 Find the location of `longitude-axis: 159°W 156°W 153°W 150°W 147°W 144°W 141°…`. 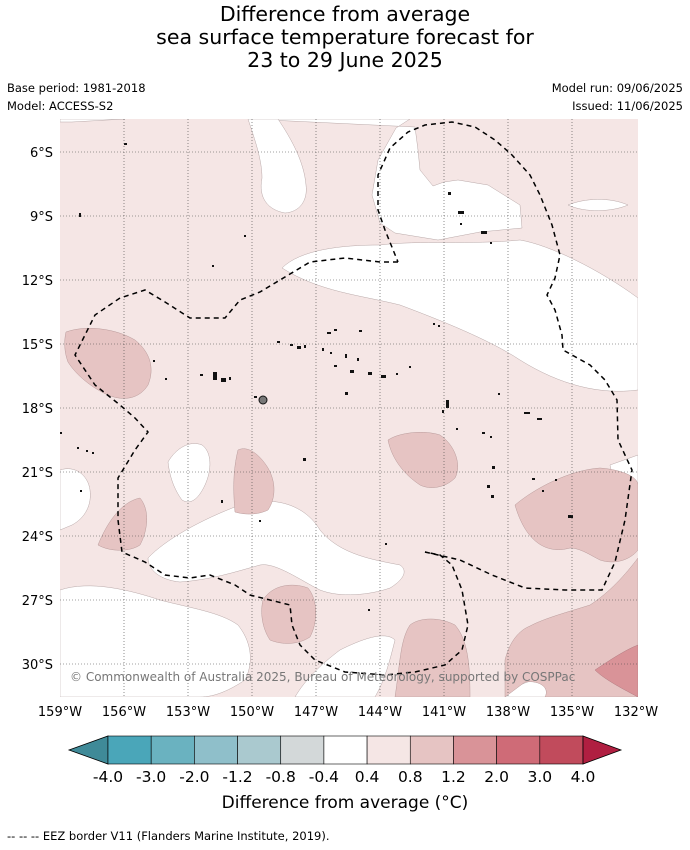

longitude-axis: 159°W 156°W 153°W 150°W 147°W 144°W 141°… is located at coordinates (348, 712).